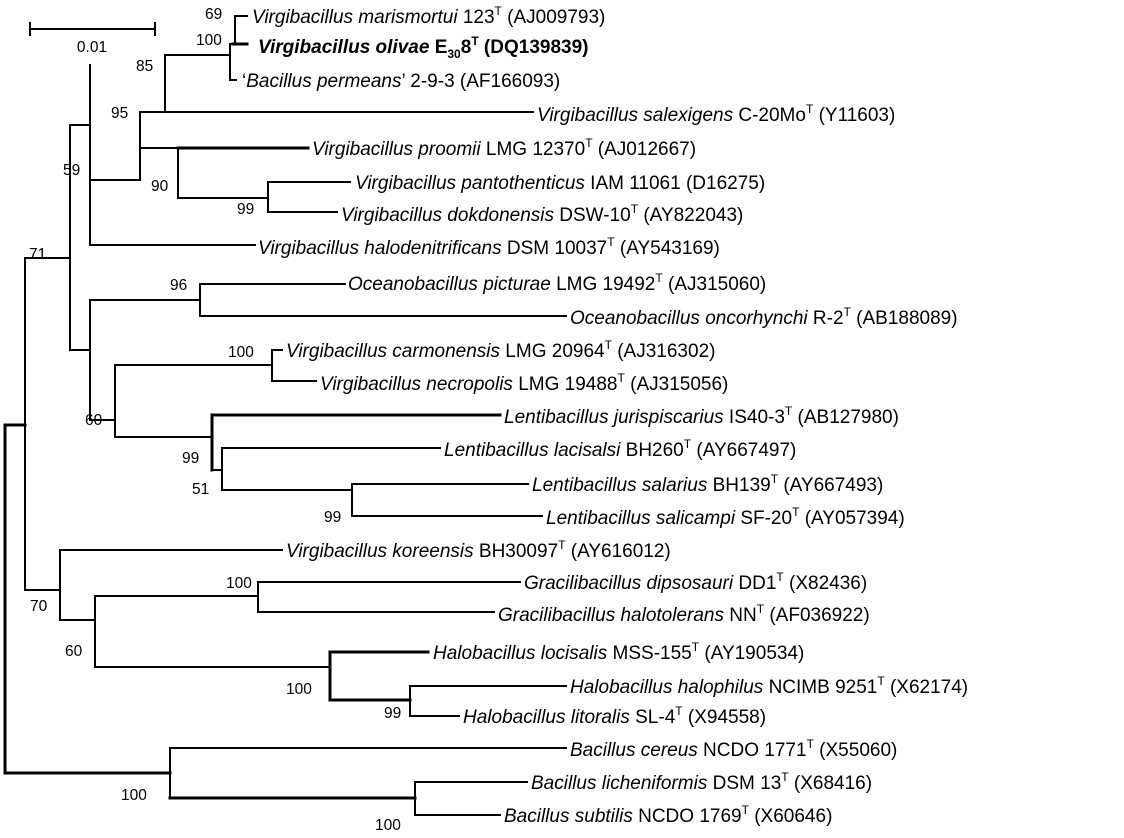  Describe the element at coordinates (241, 352) in the screenshot. I see `bootstrap-value-carmonensis_necropolis: 100` at that location.